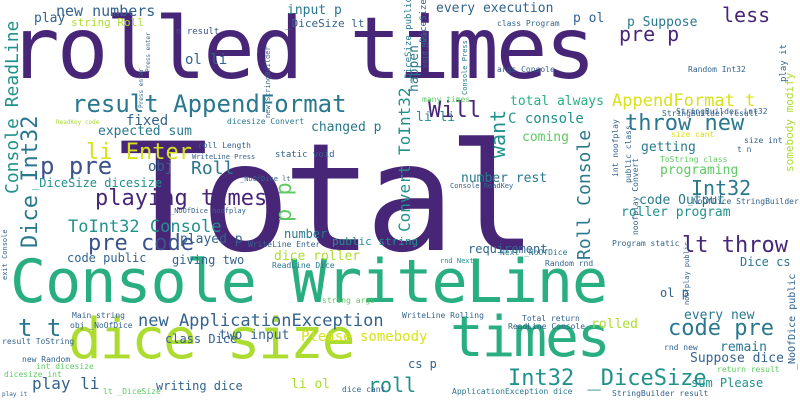 This screenshot has height=400, width=800. Describe the element at coordinates (101, 325) in the screenshot. I see `word-obj-noofdice: obj _NoOfDice` at that location.